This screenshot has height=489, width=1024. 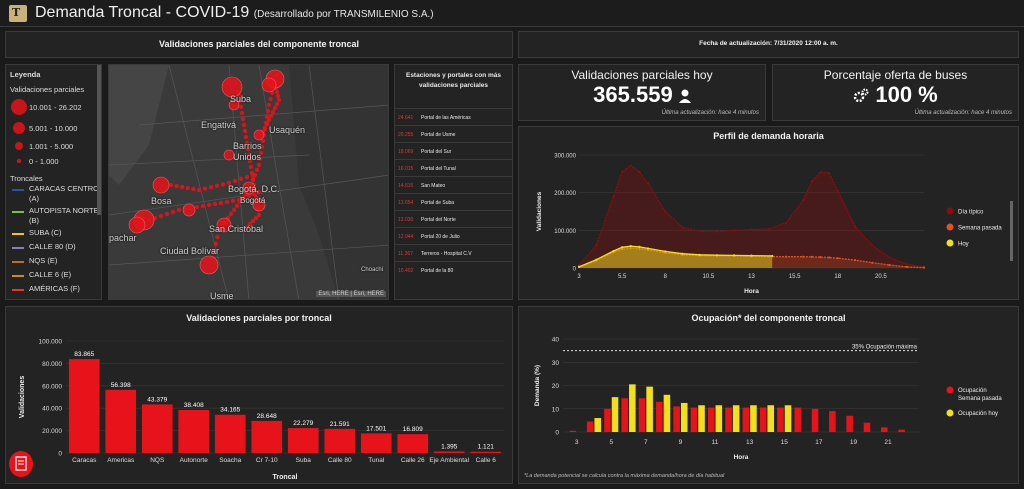 What do you see at coordinates (64, 193) in the screenshot?
I see `troncal-label: CARACAS CENTRO (A)` at bounding box center [64, 193].